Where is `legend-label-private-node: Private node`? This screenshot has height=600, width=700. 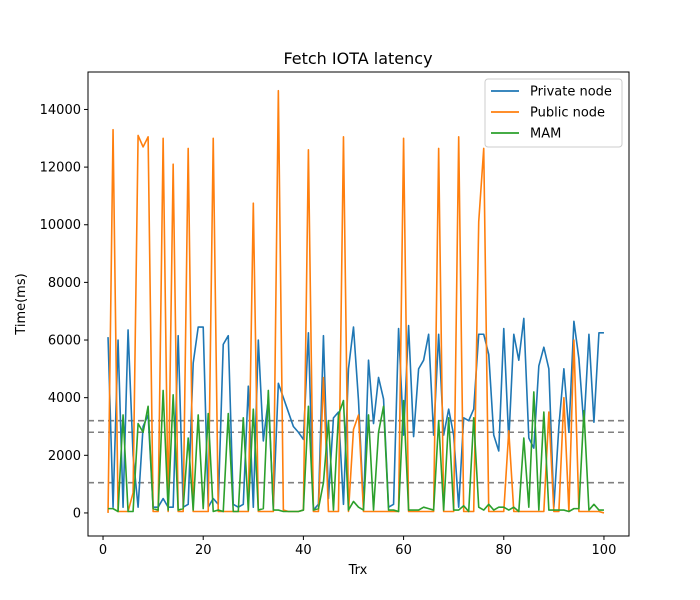 legend-label-private-node: Private node is located at coordinates (571, 92).